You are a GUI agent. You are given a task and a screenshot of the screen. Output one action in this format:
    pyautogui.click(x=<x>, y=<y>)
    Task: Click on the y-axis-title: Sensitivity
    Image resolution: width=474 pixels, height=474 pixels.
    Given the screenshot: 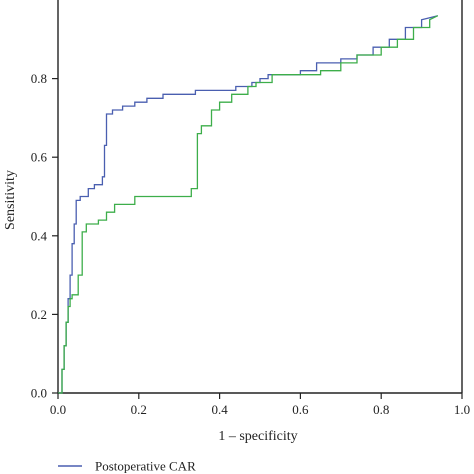 What is the action you would take?
    pyautogui.click(x=10, y=200)
    